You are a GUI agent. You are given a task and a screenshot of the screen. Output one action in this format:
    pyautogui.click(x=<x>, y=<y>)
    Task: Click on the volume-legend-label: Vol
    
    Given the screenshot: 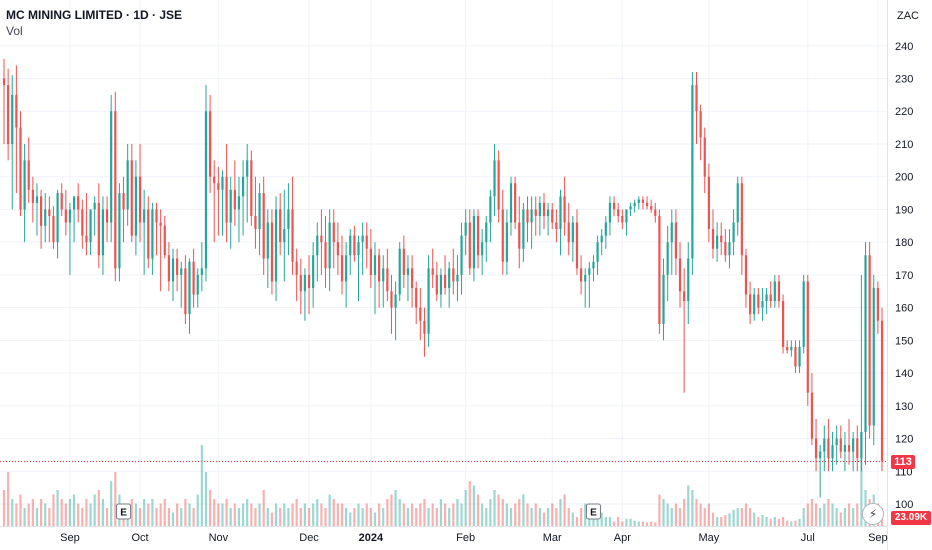 What is the action you would take?
    pyautogui.click(x=14, y=31)
    